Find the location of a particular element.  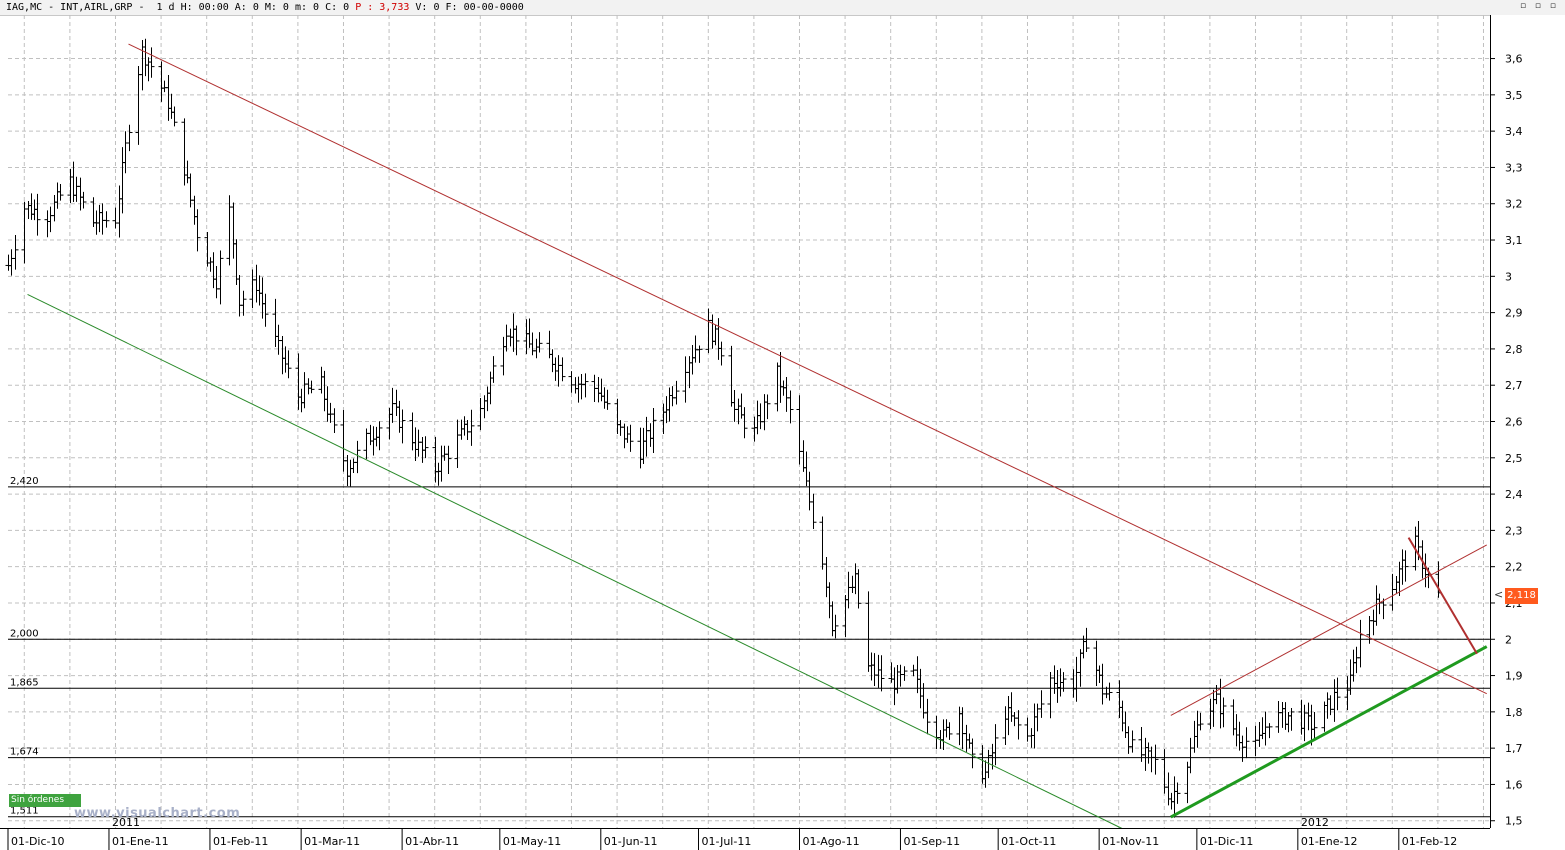

y-tick-label: 2,9 is located at coordinates (1514, 313).